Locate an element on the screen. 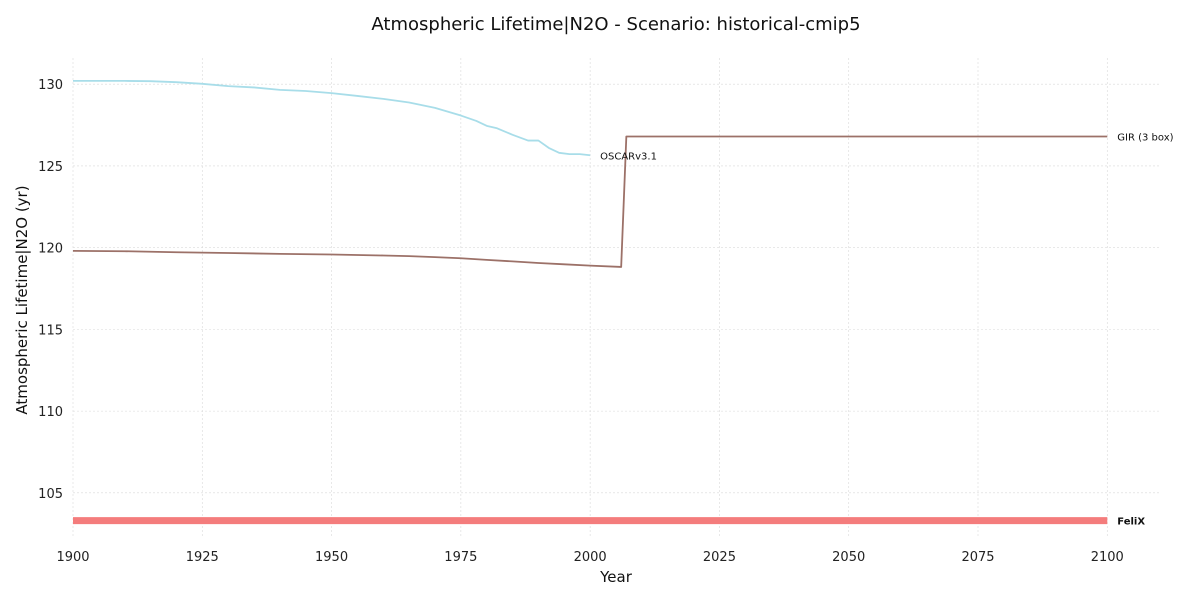  x-axis-label: Year is located at coordinates (616, 577).